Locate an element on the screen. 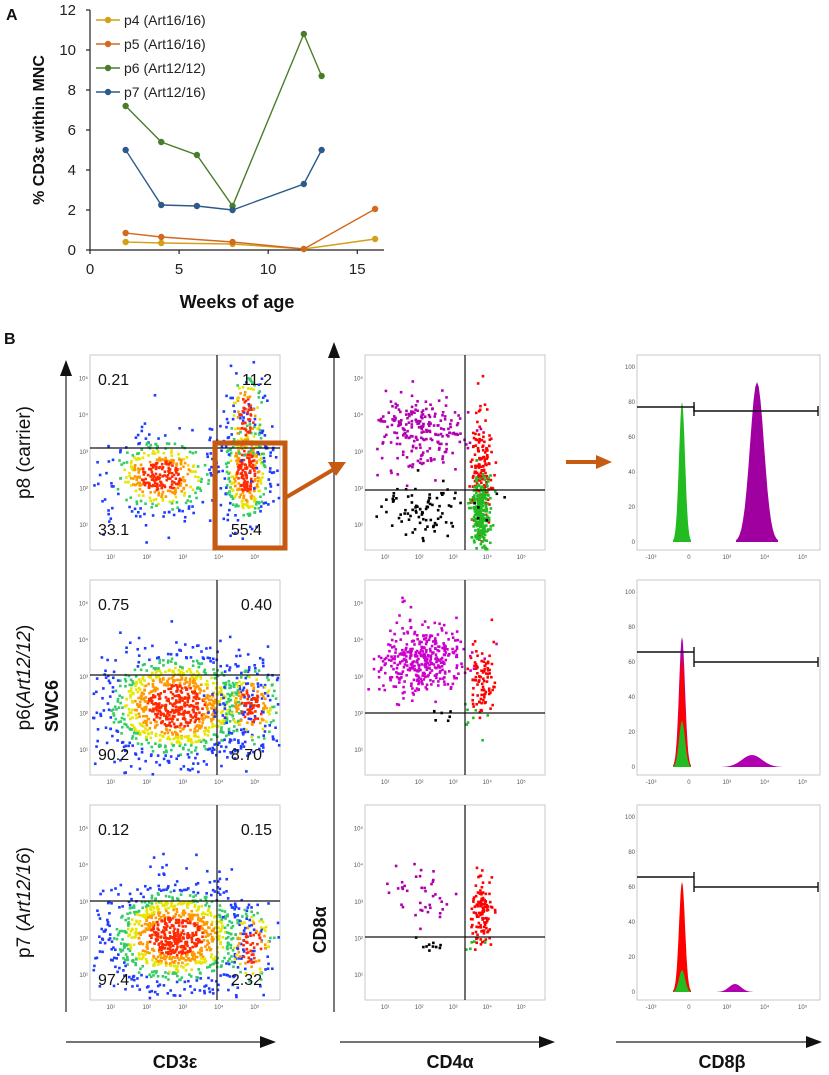  y-tick-label: 10⁴ is located at coordinates (84, 865).